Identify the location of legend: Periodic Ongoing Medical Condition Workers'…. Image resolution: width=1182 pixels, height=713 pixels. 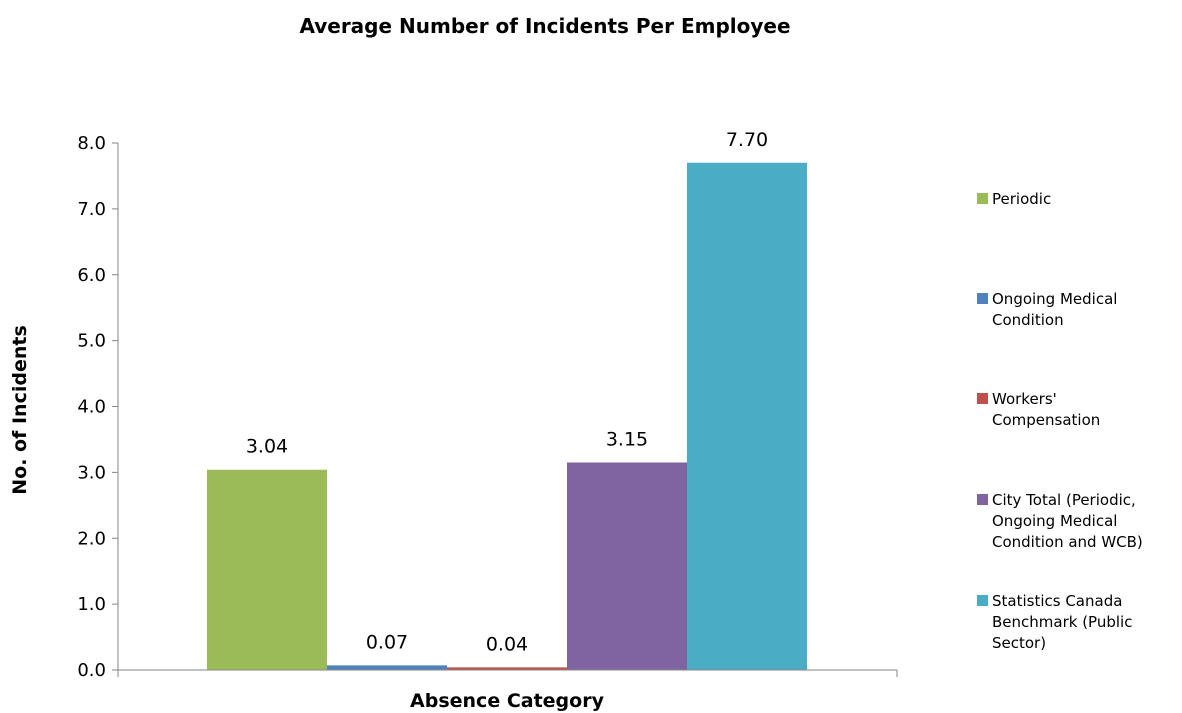
(1060, 421).